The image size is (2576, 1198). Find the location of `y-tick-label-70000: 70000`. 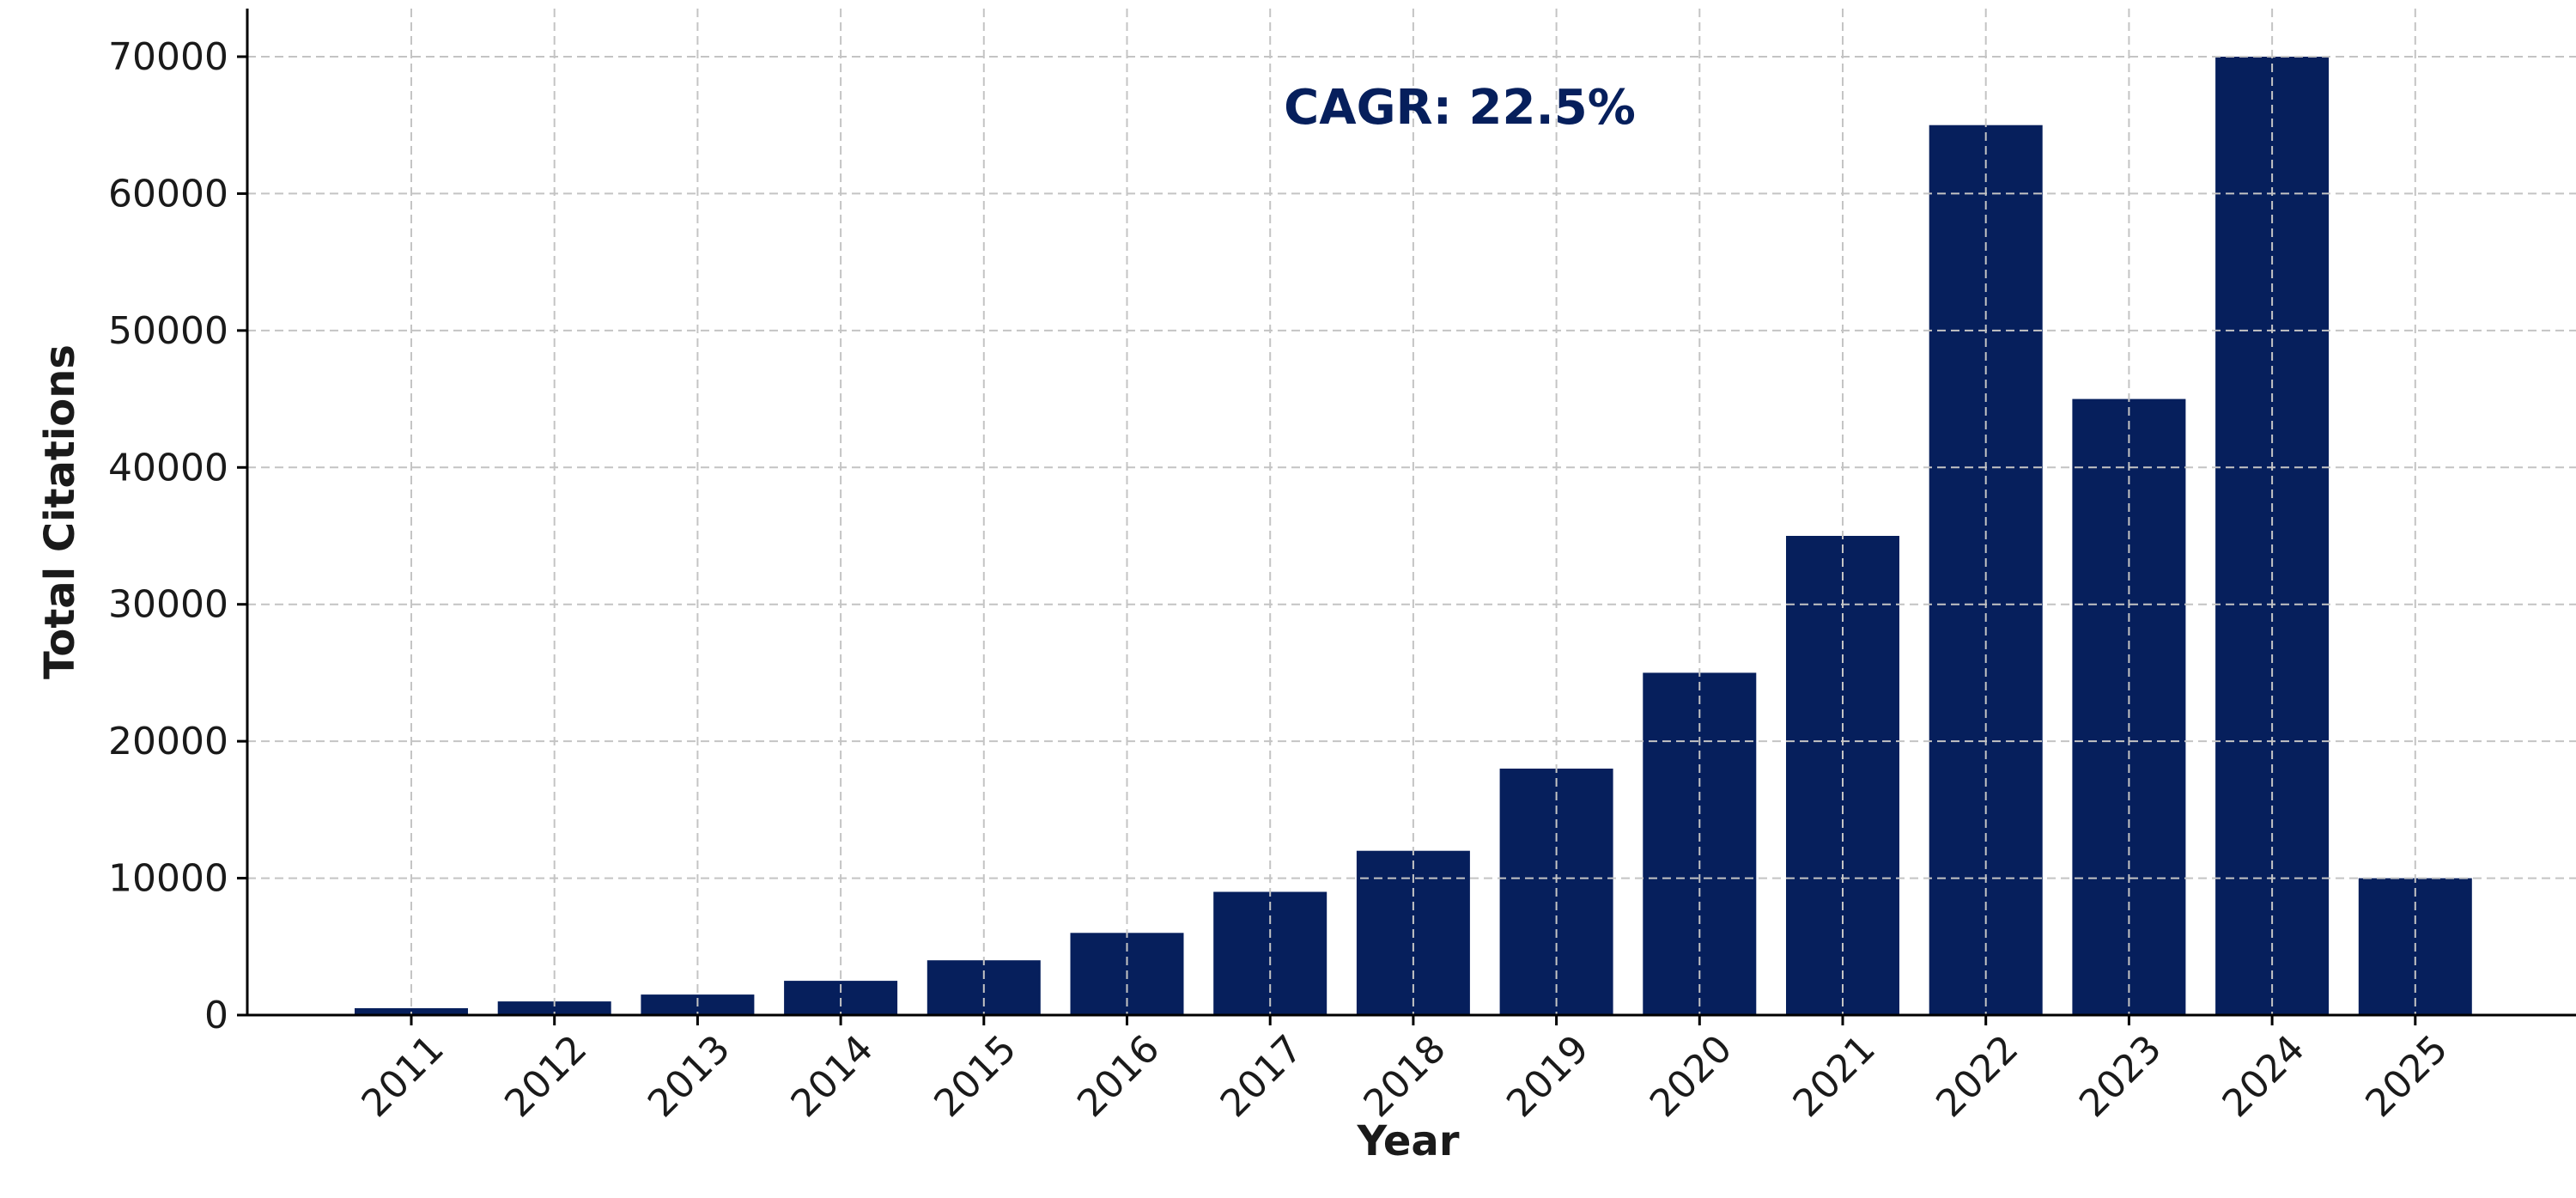

y-tick-label-70000: 70000 is located at coordinates (168, 57).